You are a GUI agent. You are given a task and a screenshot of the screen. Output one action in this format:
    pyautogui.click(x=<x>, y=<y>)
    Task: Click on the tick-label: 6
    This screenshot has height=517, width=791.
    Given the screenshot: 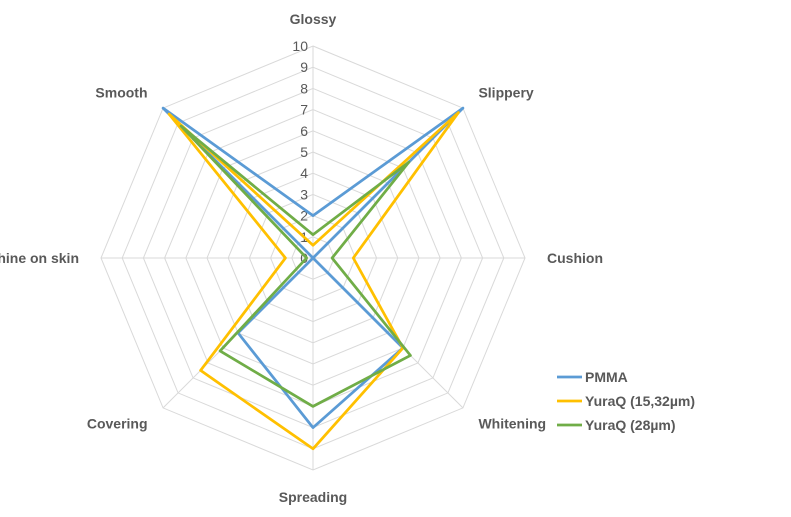 What is the action you would take?
    pyautogui.click(x=304, y=131)
    